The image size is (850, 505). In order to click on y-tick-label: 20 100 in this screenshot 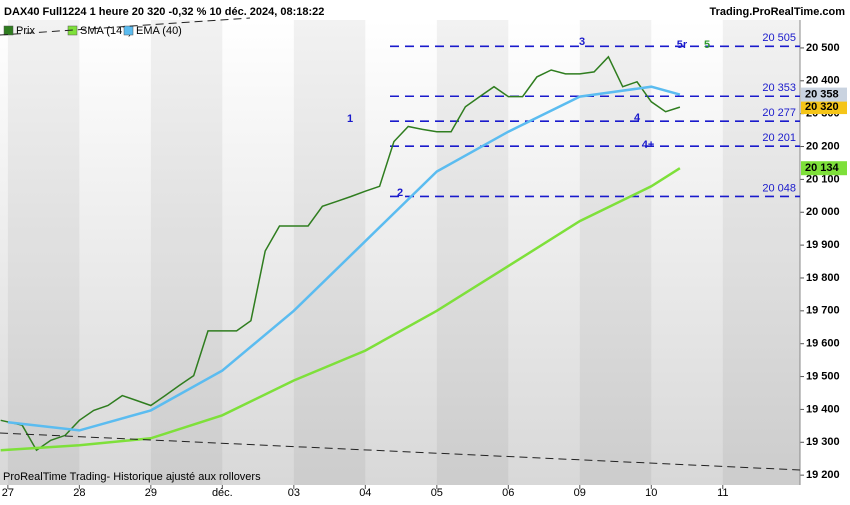, I will do `click(823, 179)`.